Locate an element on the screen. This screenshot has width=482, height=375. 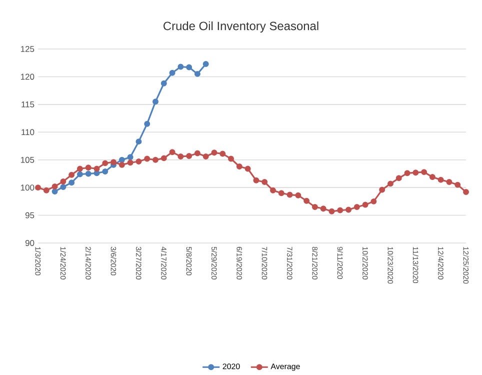
y-tick-label: 105 is located at coordinates (27, 160).